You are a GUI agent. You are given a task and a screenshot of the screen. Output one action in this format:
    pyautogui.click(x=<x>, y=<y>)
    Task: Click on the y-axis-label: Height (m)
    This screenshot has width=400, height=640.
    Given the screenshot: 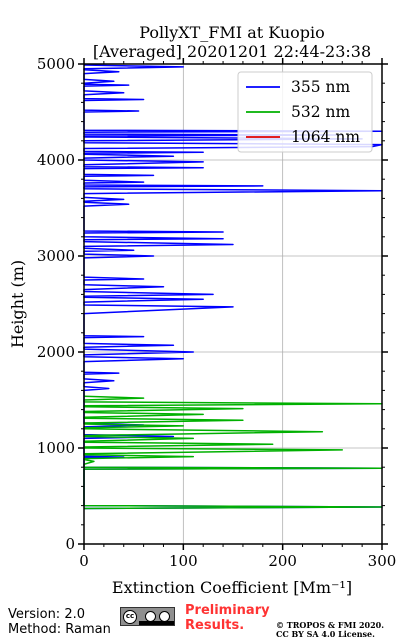 What is the action you would take?
    pyautogui.click(x=17, y=304)
    